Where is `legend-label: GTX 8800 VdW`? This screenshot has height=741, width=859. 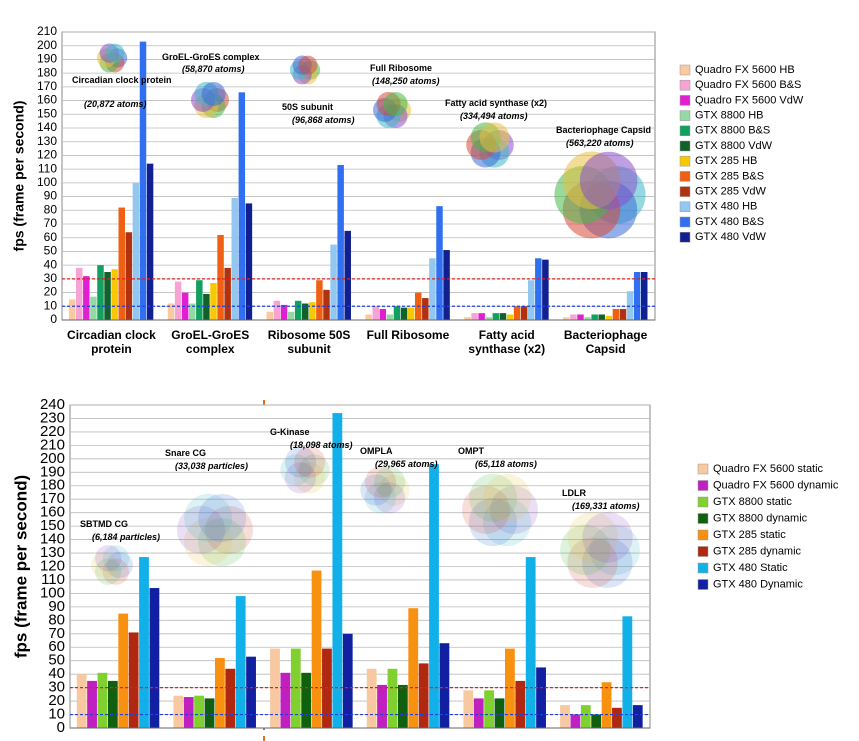
legend-label: GTX 8800 VdW is located at coordinates (734, 146).